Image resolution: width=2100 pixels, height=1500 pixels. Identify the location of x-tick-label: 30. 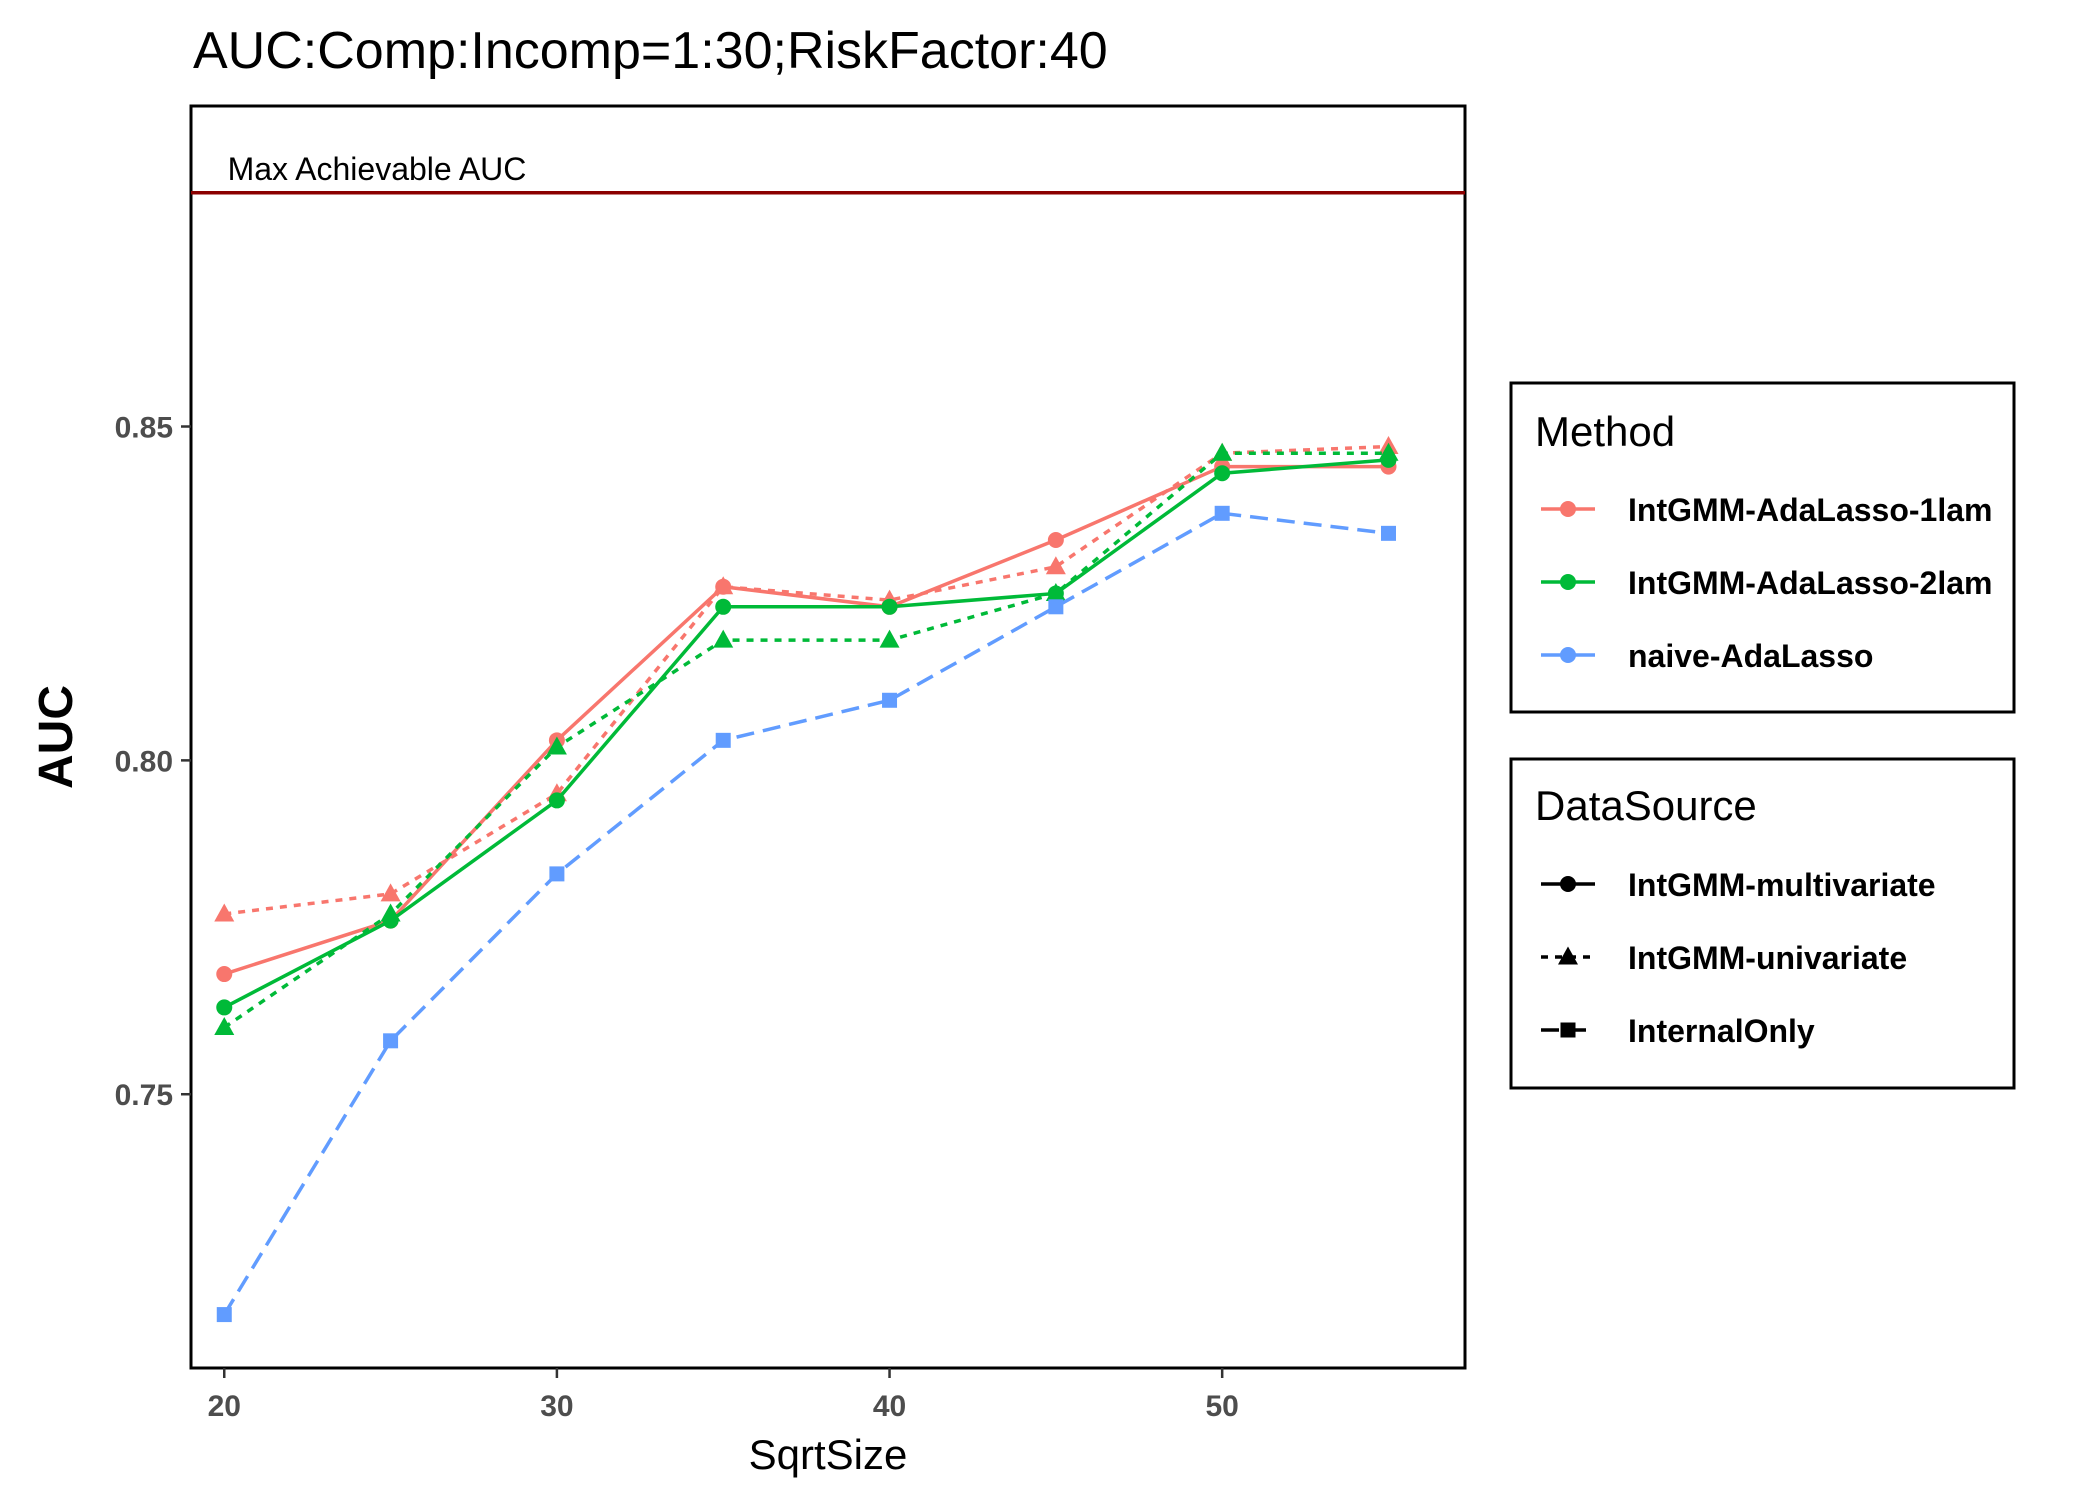
(556, 1406).